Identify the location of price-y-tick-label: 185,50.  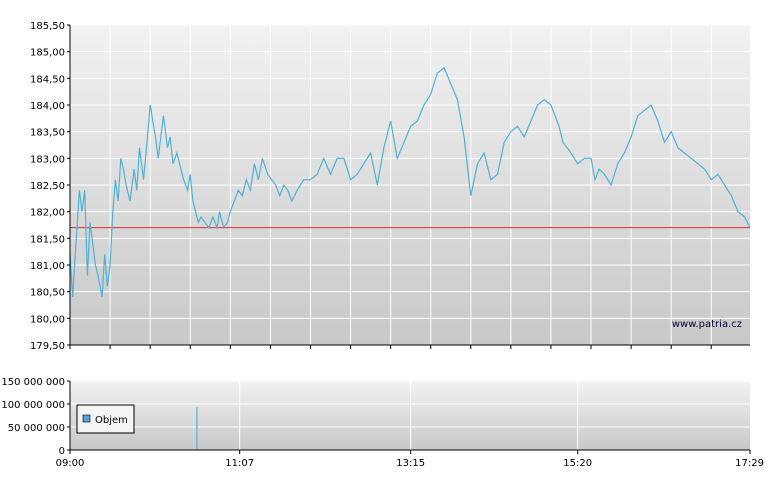
(47, 26).